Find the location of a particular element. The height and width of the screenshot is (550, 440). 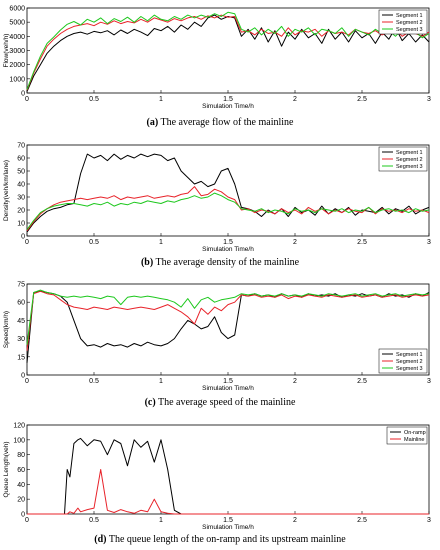

y-axis-label: Flow(veh/h) is located at coordinates (6, 51).